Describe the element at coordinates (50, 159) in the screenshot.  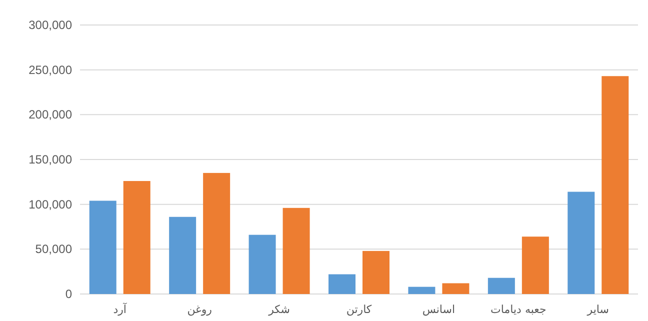
I see `y-tick-label: 150,000` at that location.